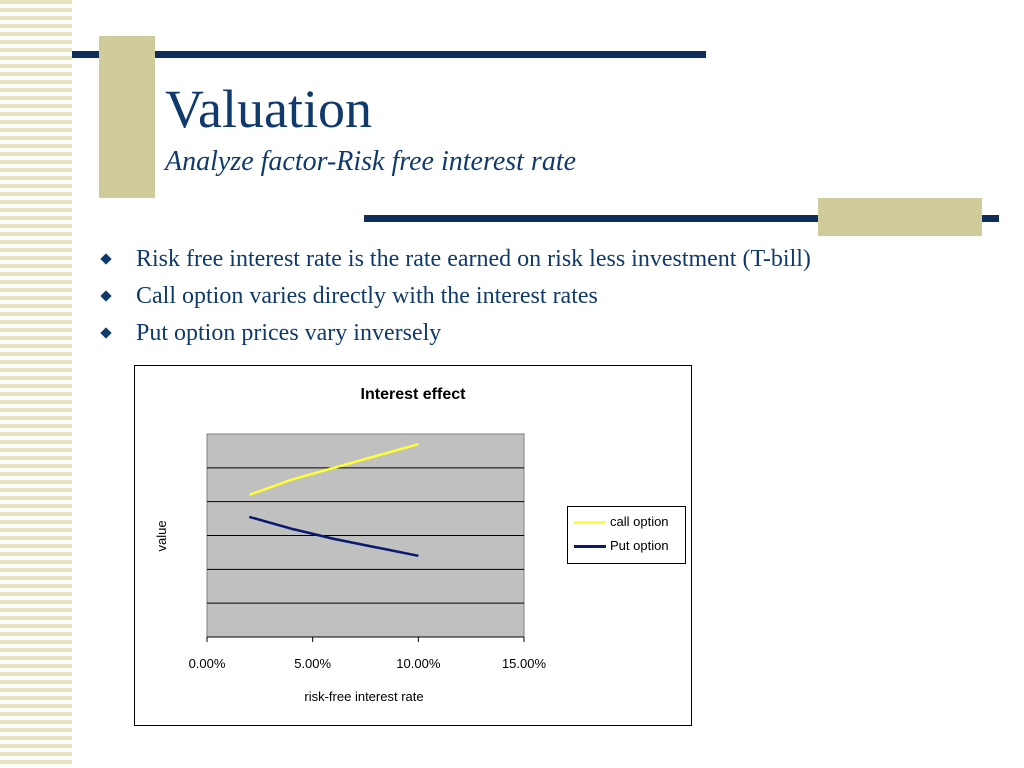  I want to click on chart-legend: call option Put option, so click(626, 535).